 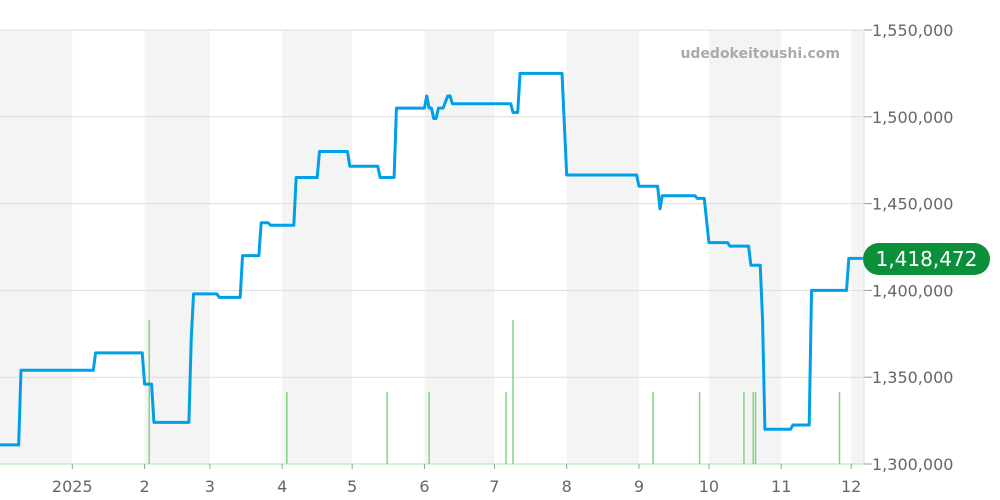 I want to click on y-tick-label: 1,350,000, so click(x=912, y=377).